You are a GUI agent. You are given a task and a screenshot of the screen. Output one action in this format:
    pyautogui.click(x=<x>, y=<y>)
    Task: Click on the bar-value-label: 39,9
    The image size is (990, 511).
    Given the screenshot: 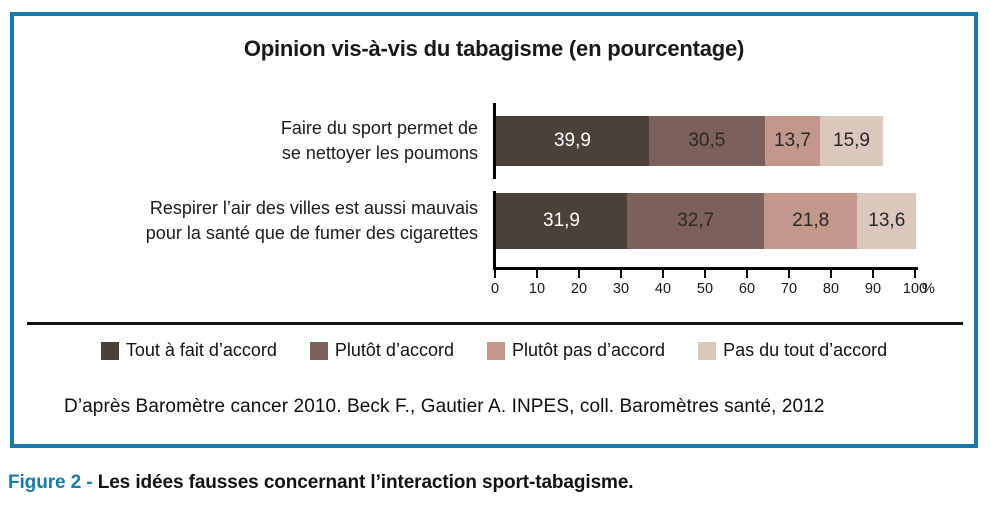 What is the action you would take?
    pyautogui.click(x=572, y=140)
    